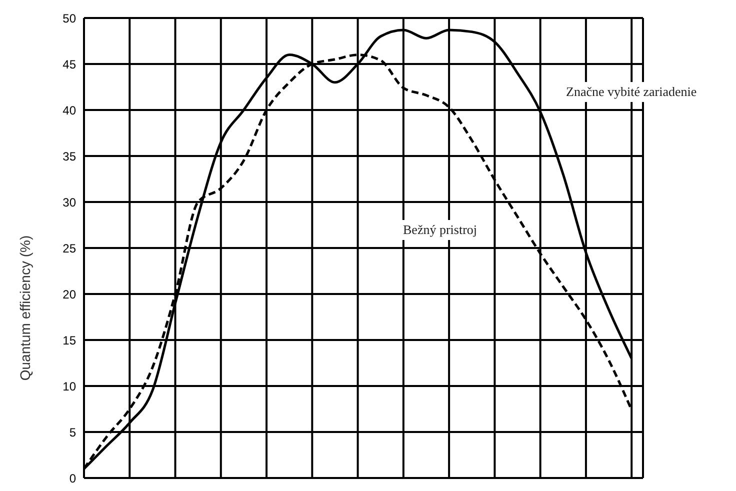 This screenshot has width=736, height=491. What do you see at coordinates (440, 230) in the screenshot?
I see `text: Bežný pristroj` at bounding box center [440, 230].